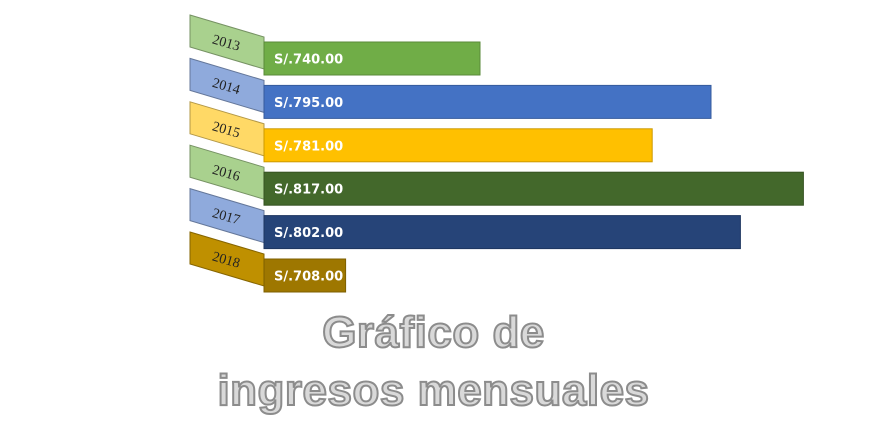 The width and height of the screenshot is (879, 445). I want to click on bar-2018, so click(305, 275).